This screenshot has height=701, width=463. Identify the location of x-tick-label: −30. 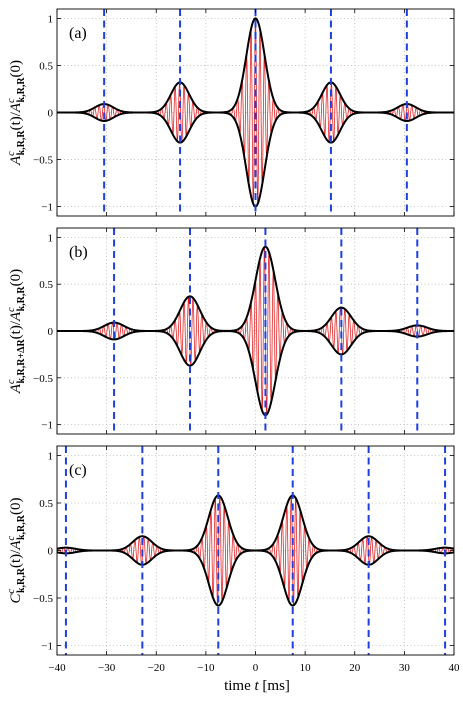
(107, 668).